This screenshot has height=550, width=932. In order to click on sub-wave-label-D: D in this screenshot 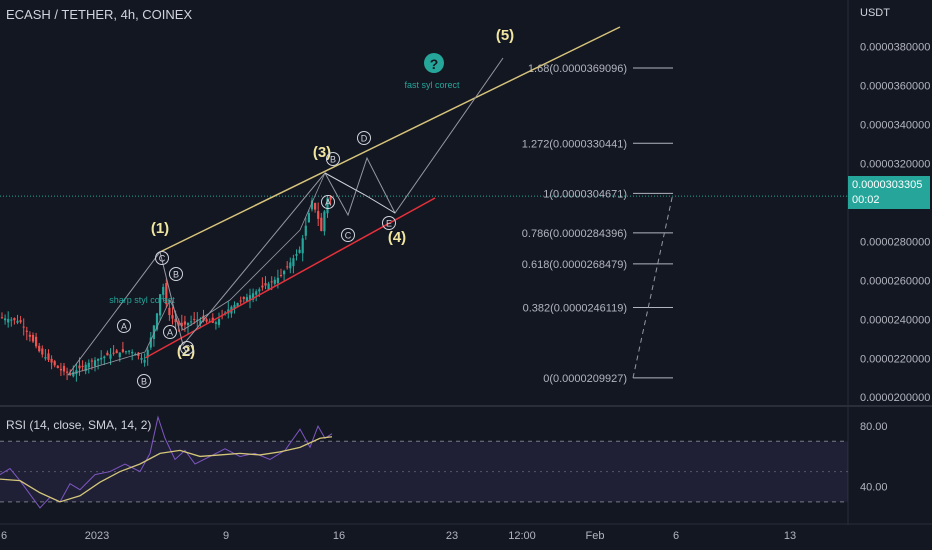, I will do `click(364, 139)`.